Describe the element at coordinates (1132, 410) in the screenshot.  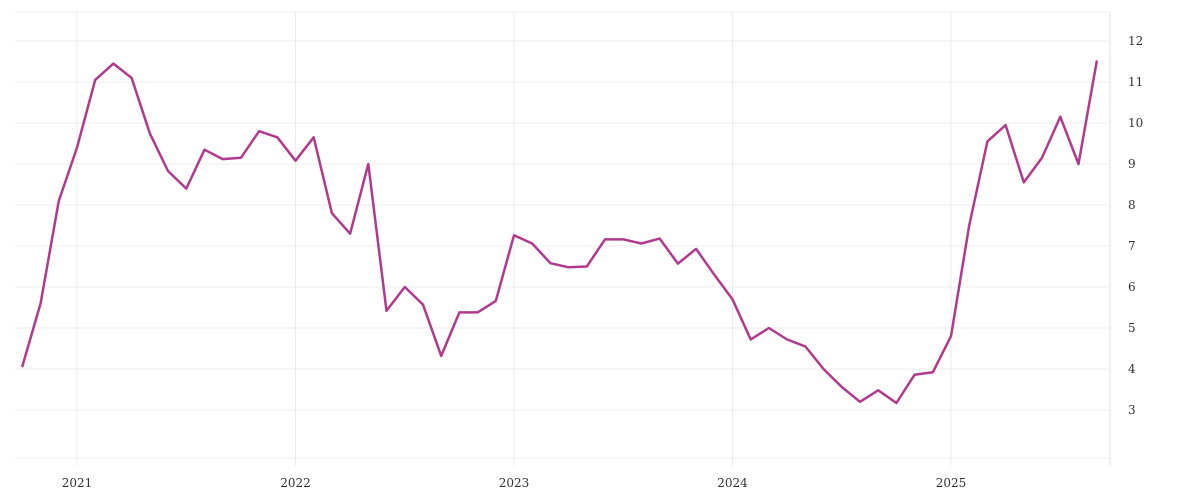
I see `y-tick-label: 3` at that location.